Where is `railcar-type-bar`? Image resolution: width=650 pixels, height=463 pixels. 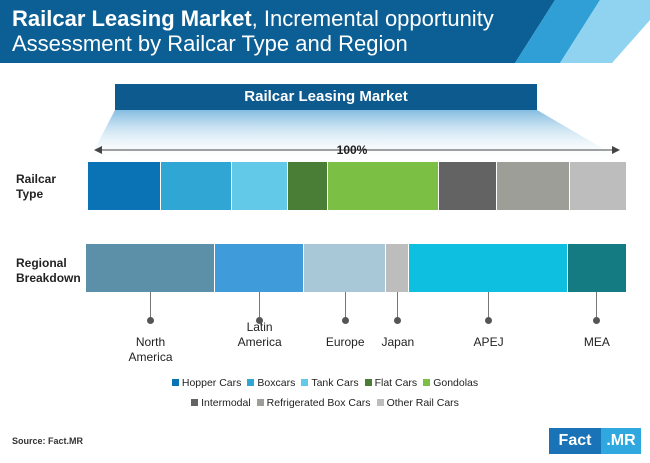
railcar-type-bar is located at coordinates (357, 186).